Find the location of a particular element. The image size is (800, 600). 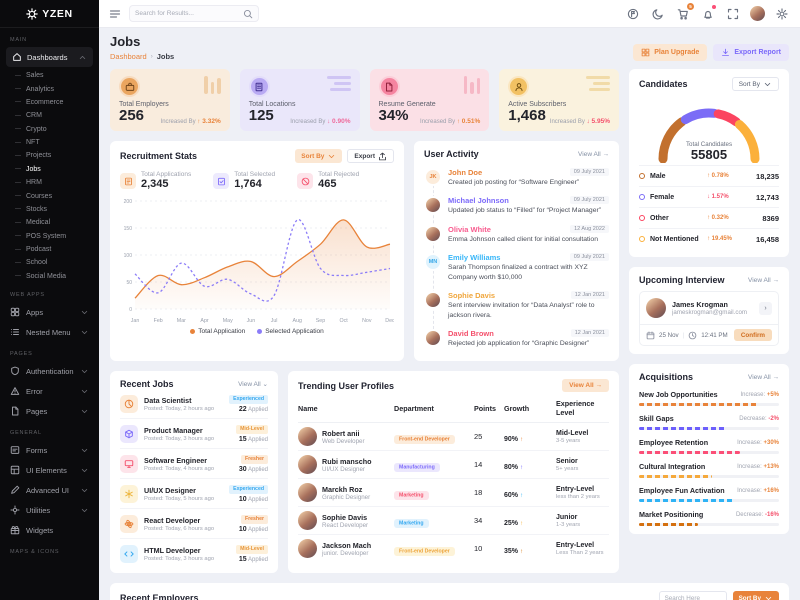

employers-search-input is located at coordinates (692, 595).